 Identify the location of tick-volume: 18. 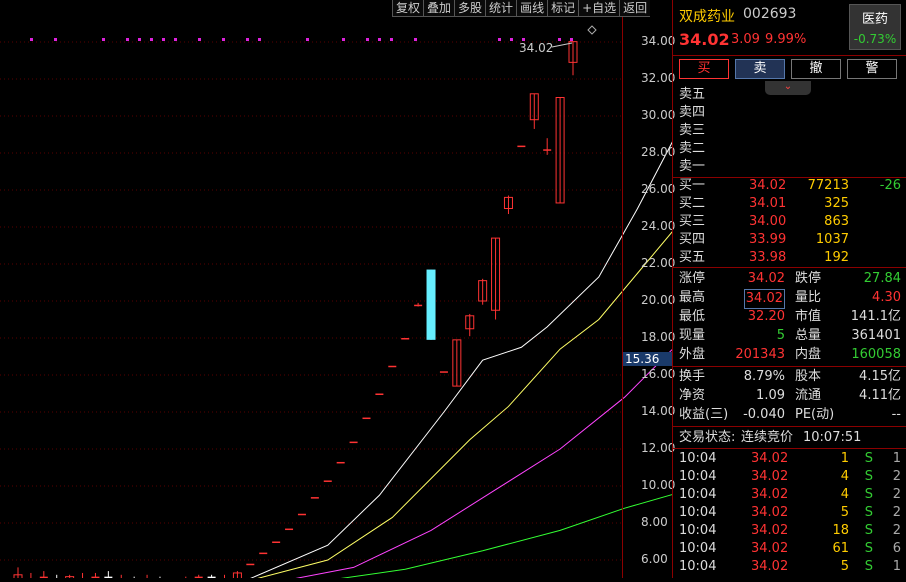
(840, 531).